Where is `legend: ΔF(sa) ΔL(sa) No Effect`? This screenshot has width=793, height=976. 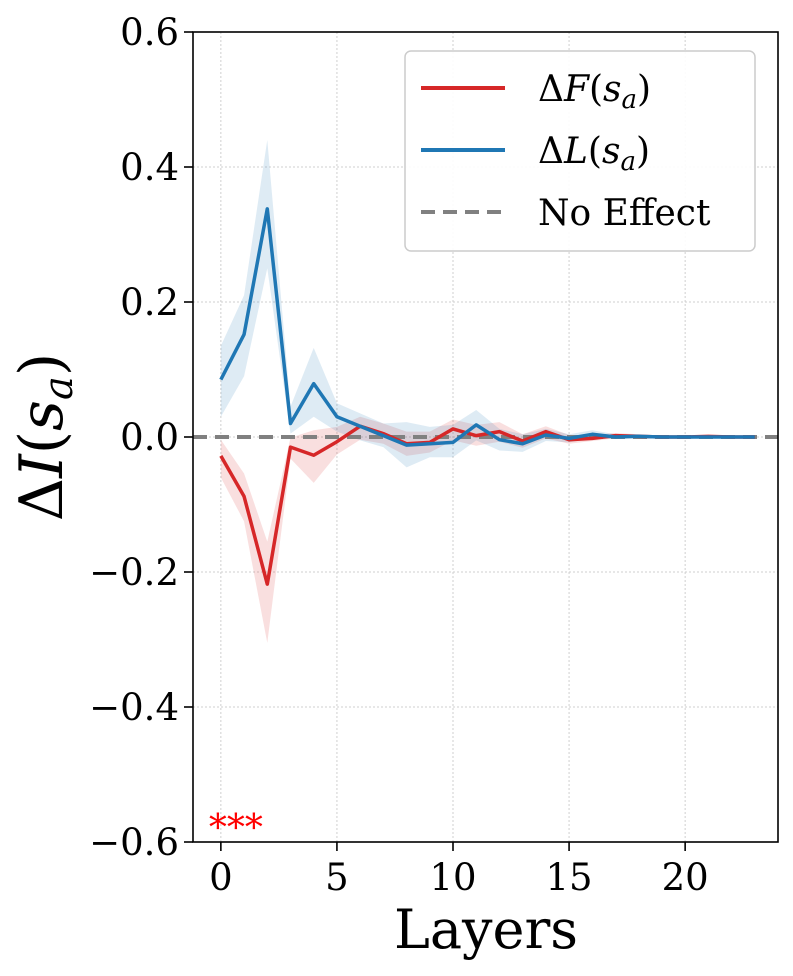 legend: ΔF(sa) ΔL(sa) No Effect is located at coordinates (580, 151).